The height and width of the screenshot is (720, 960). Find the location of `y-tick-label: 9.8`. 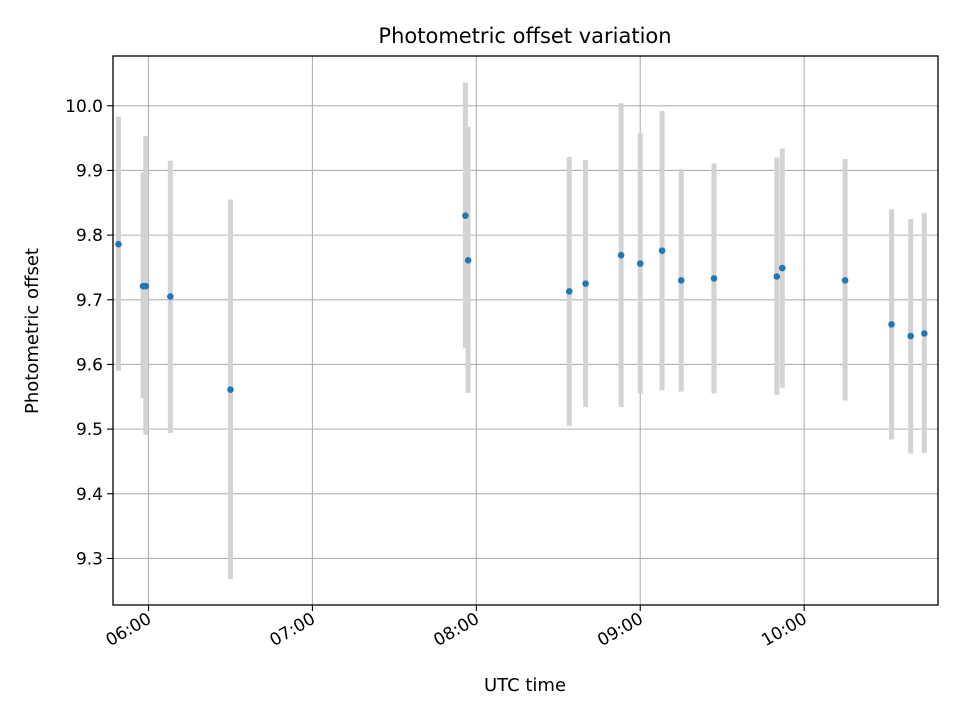

y-tick-label: 9.8 is located at coordinates (89, 236).